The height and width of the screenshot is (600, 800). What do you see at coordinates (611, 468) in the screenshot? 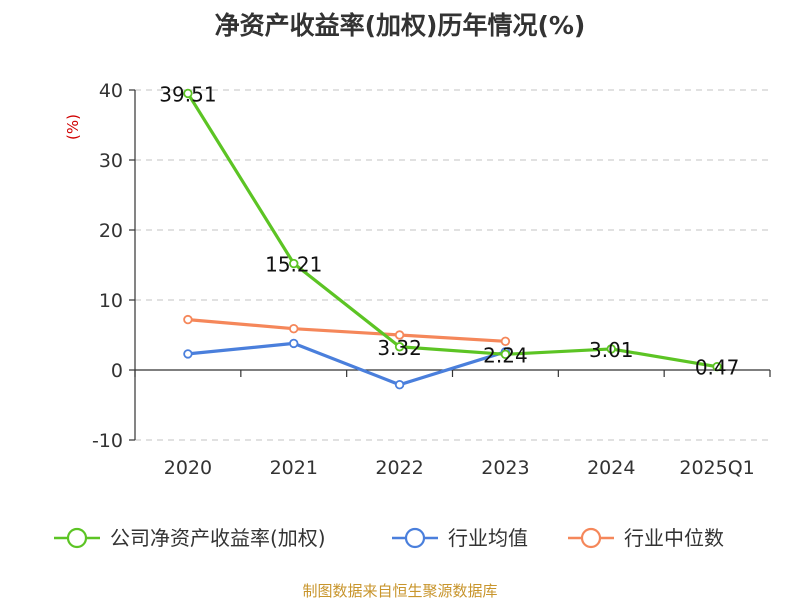
I see `x-tick-label-2024: 2024` at bounding box center [611, 468].